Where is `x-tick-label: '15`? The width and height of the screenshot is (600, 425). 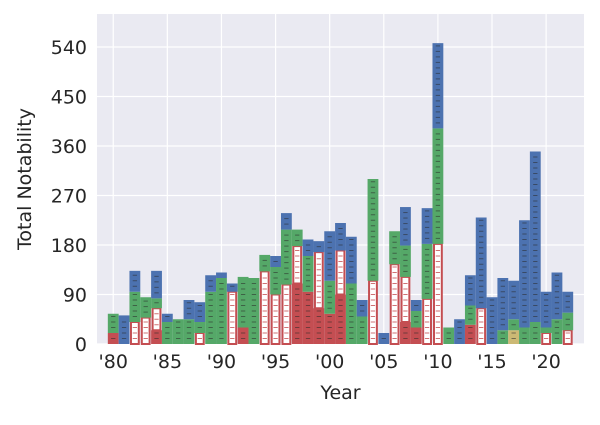
x-tick-label: '15 is located at coordinates (491, 362).